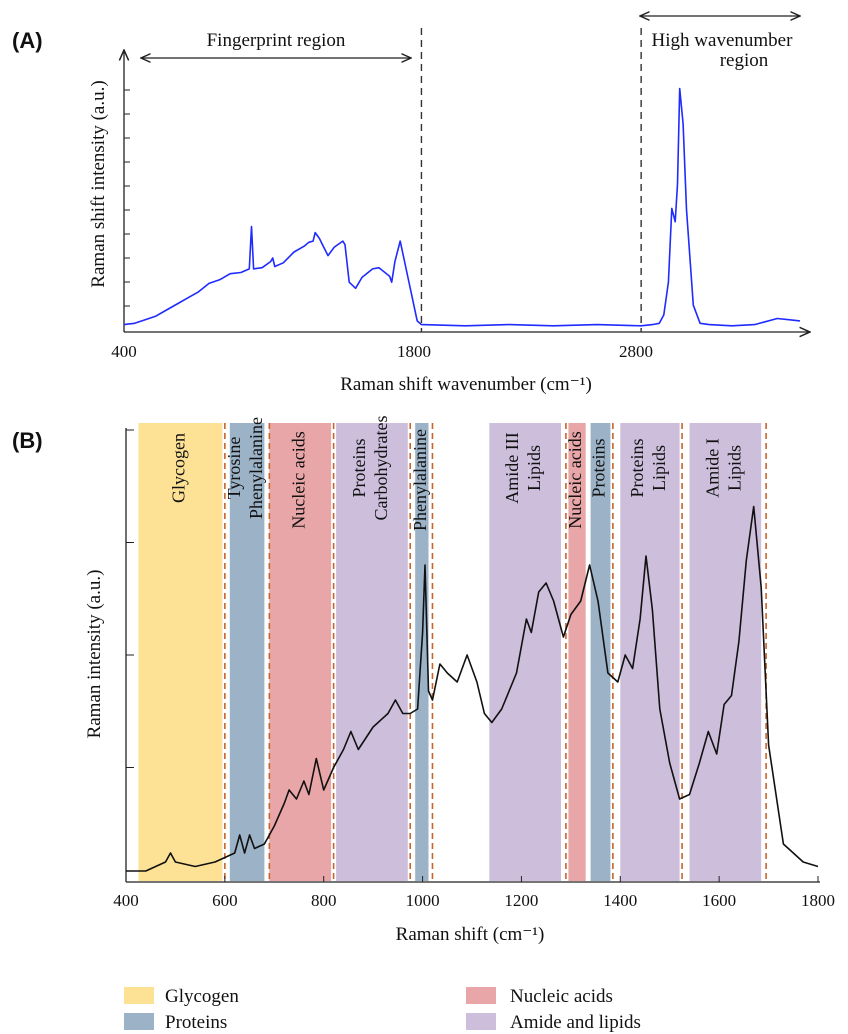 The image size is (848, 1034). What do you see at coordinates (744, 60) in the screenshot?
I see `high-wavenumber-label-line2: region` at bounding box center [744, 60].